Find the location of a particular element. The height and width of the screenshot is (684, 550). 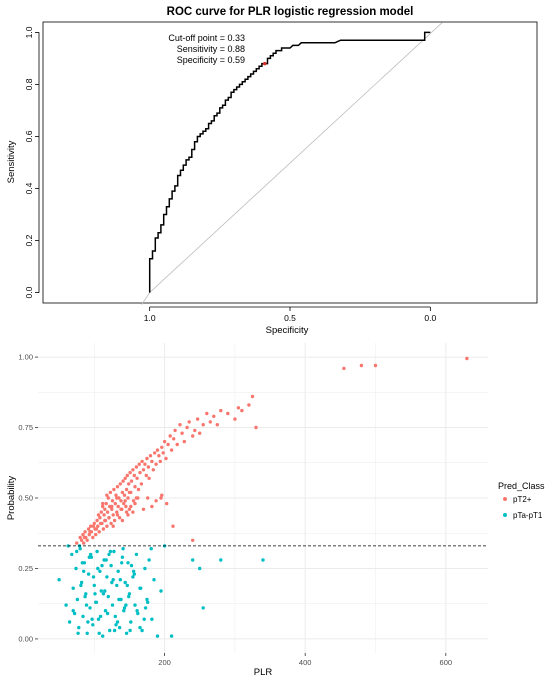

roc-diagonal-line-extension is located at coordinates (145, 298).